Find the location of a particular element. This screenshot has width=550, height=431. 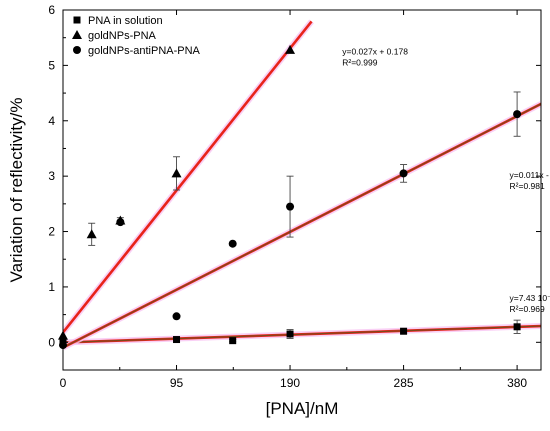

legend-entry: goldNPs-PNA is located at coordinates (122, 36).